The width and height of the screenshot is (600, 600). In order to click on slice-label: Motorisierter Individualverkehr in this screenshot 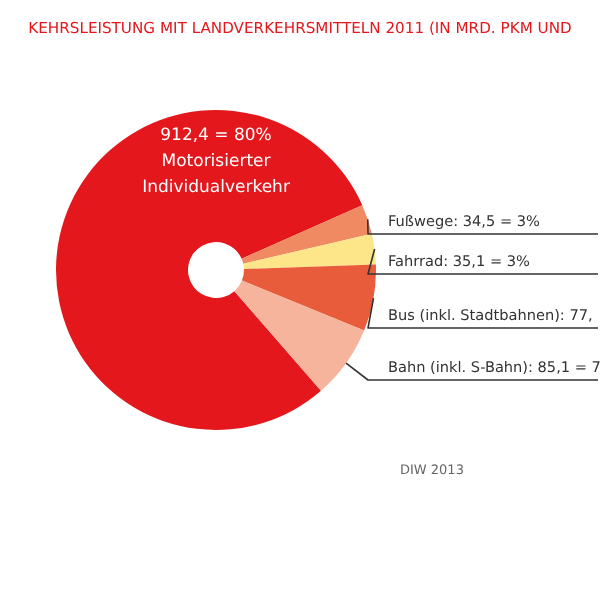, I will do `click(216, 175)`.